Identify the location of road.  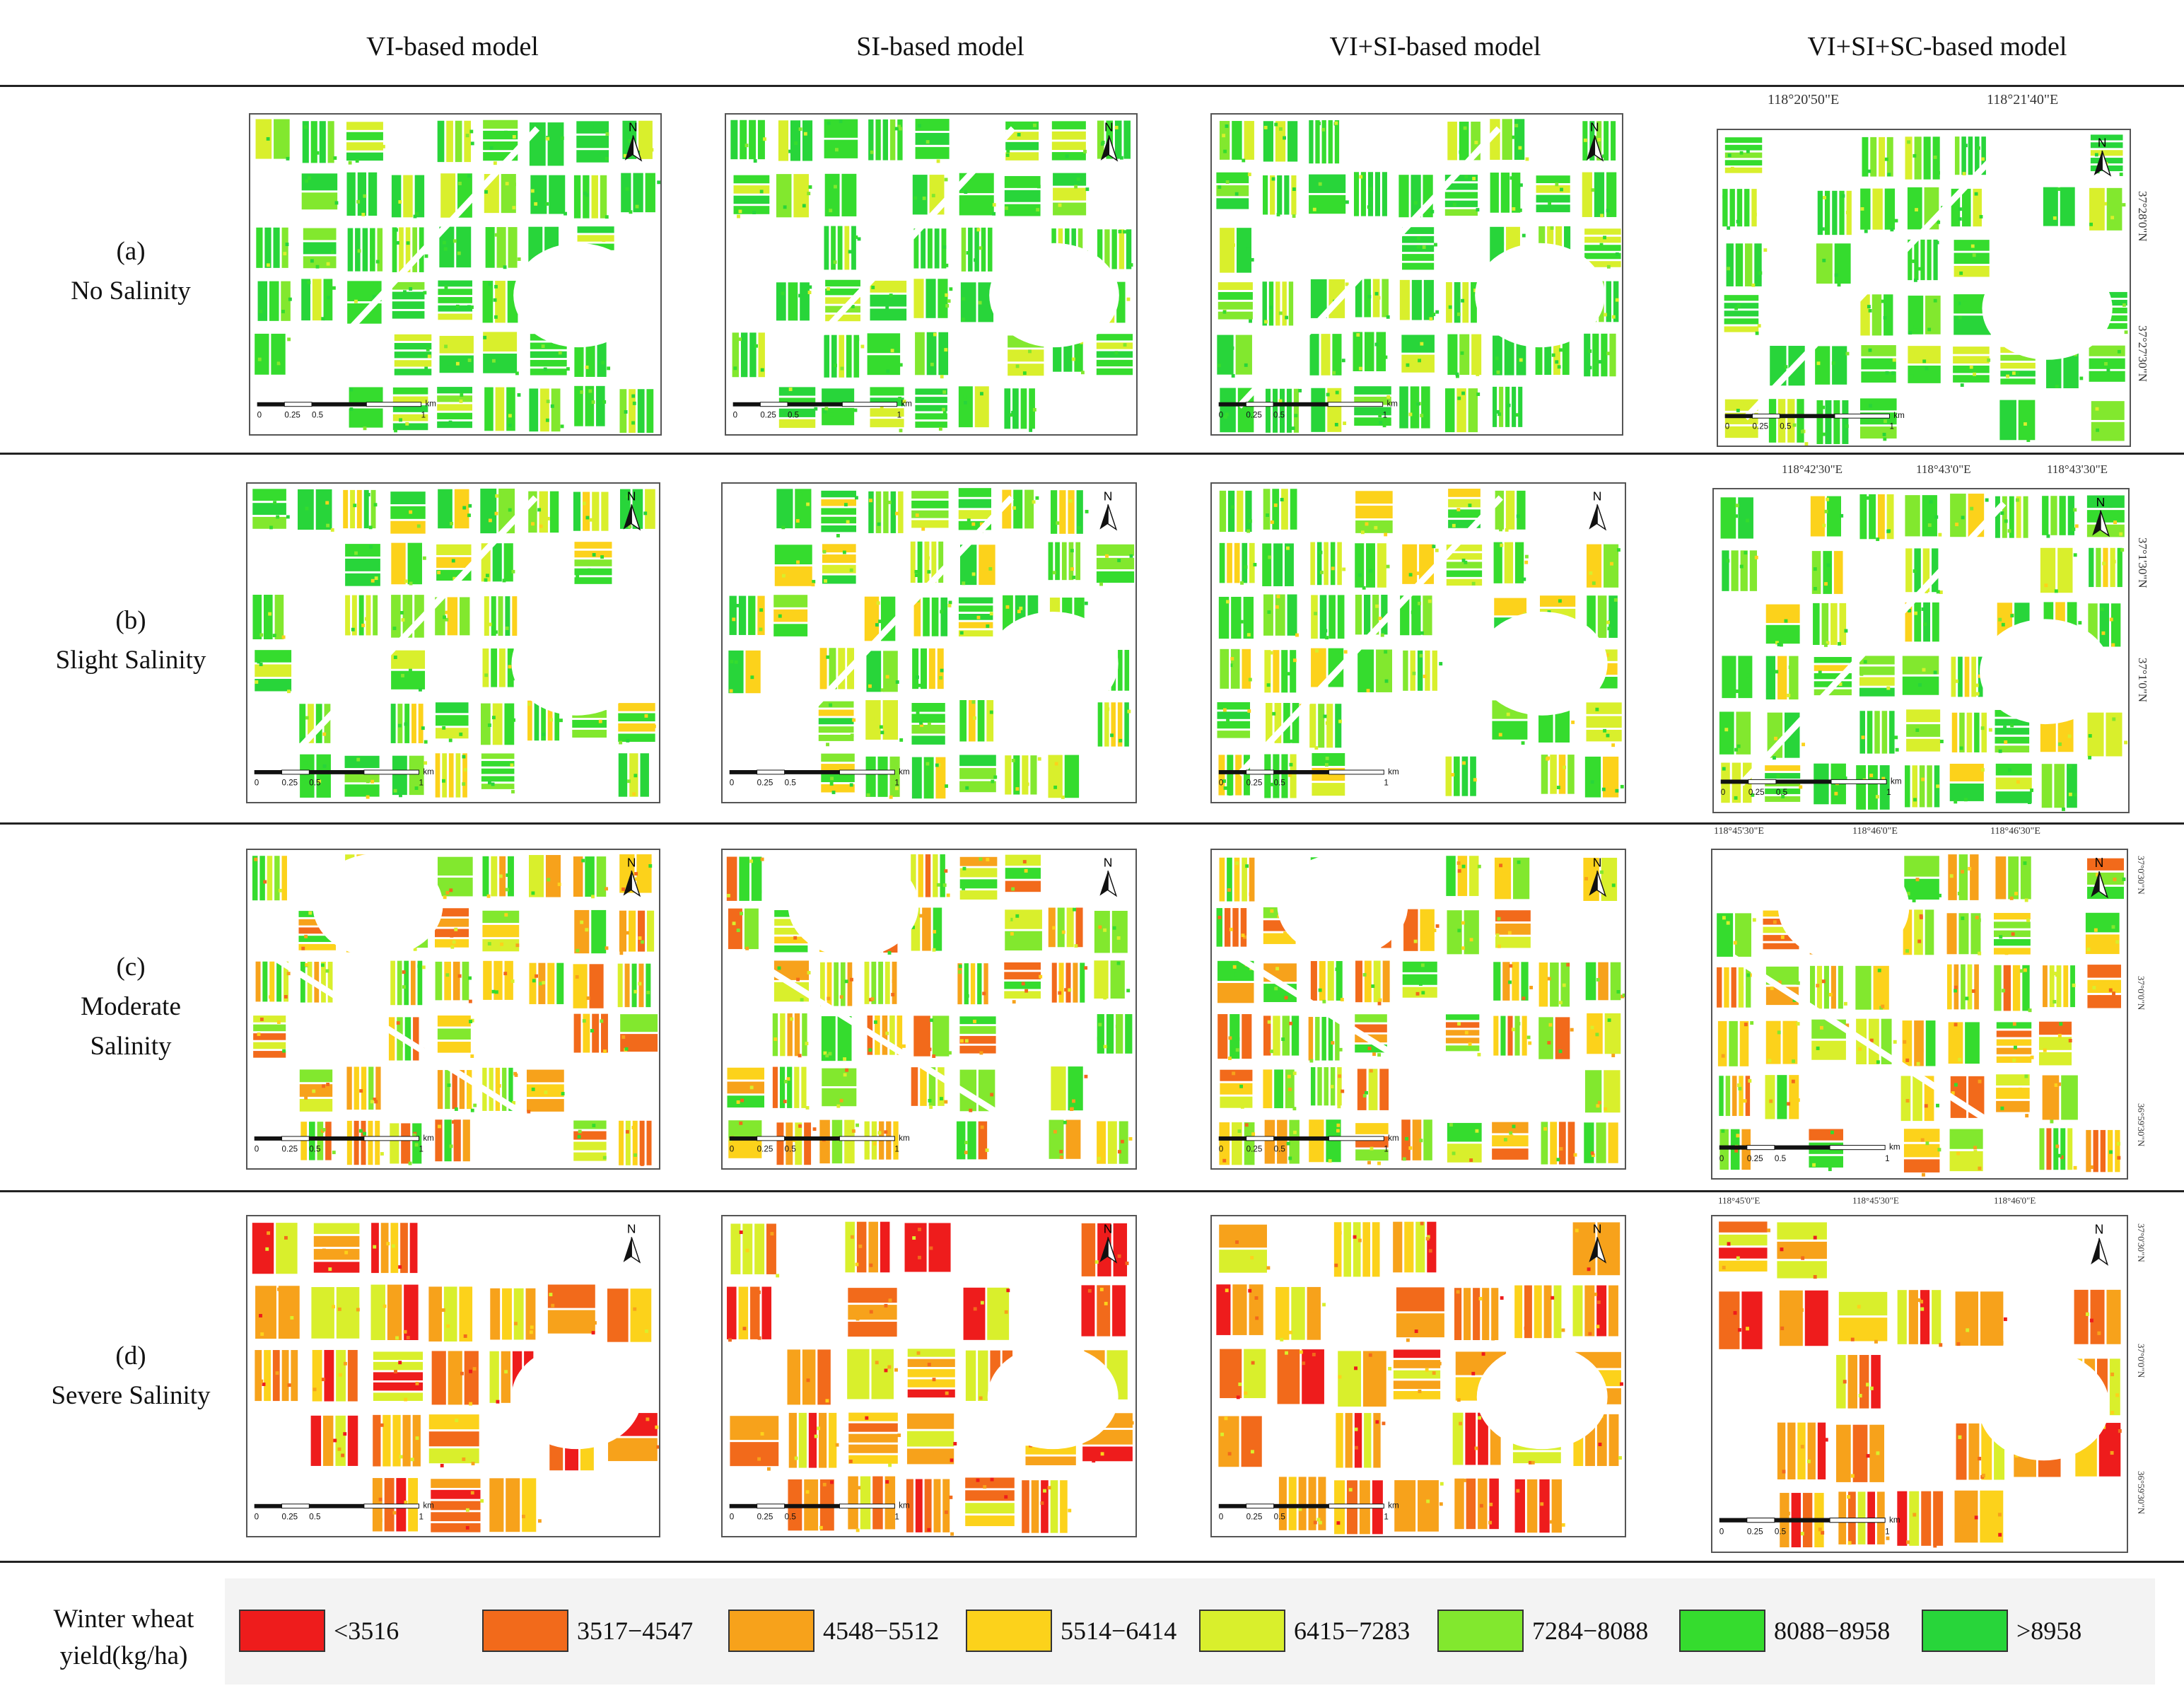
(1370, 635).